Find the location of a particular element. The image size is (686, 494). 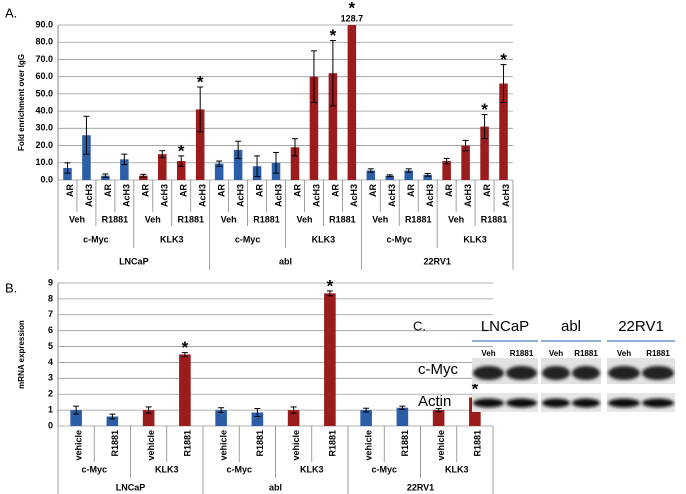

y-tick-label: 4 is located at coordinates (50, 362).